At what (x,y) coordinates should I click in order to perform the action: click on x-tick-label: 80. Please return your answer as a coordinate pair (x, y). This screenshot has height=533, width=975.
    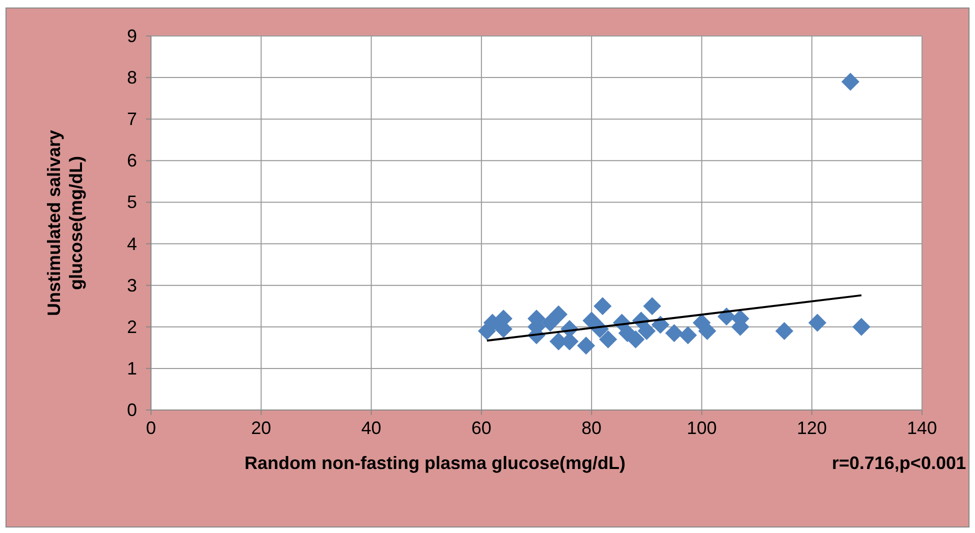
    Looking at the image, I should click on (592, 428).